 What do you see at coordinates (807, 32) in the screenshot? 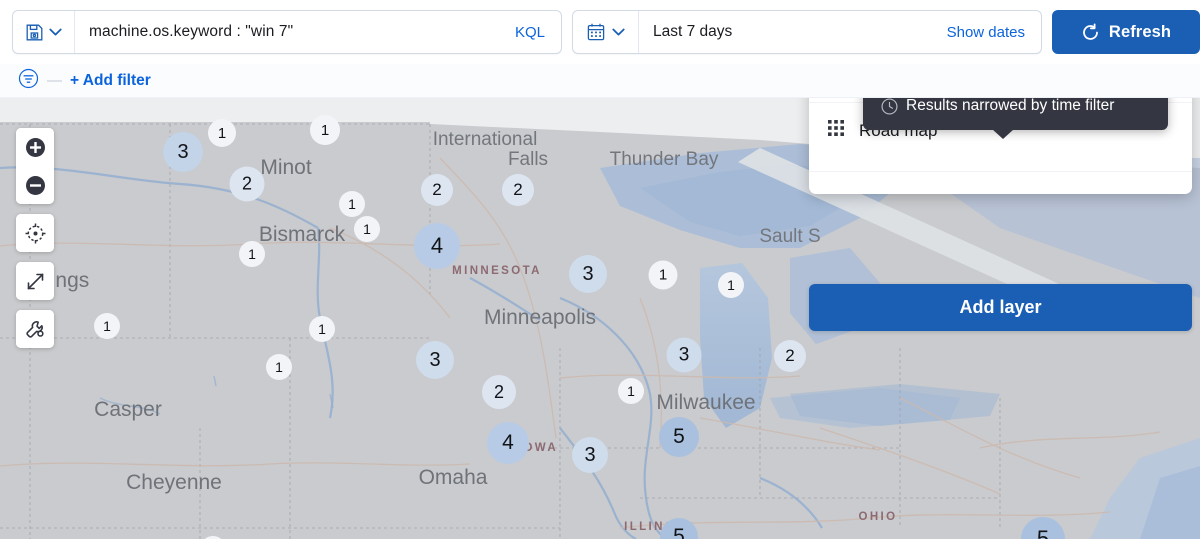
I see `date-picker-group: Last 7 days Show dates` at bounding box center [807, 32].